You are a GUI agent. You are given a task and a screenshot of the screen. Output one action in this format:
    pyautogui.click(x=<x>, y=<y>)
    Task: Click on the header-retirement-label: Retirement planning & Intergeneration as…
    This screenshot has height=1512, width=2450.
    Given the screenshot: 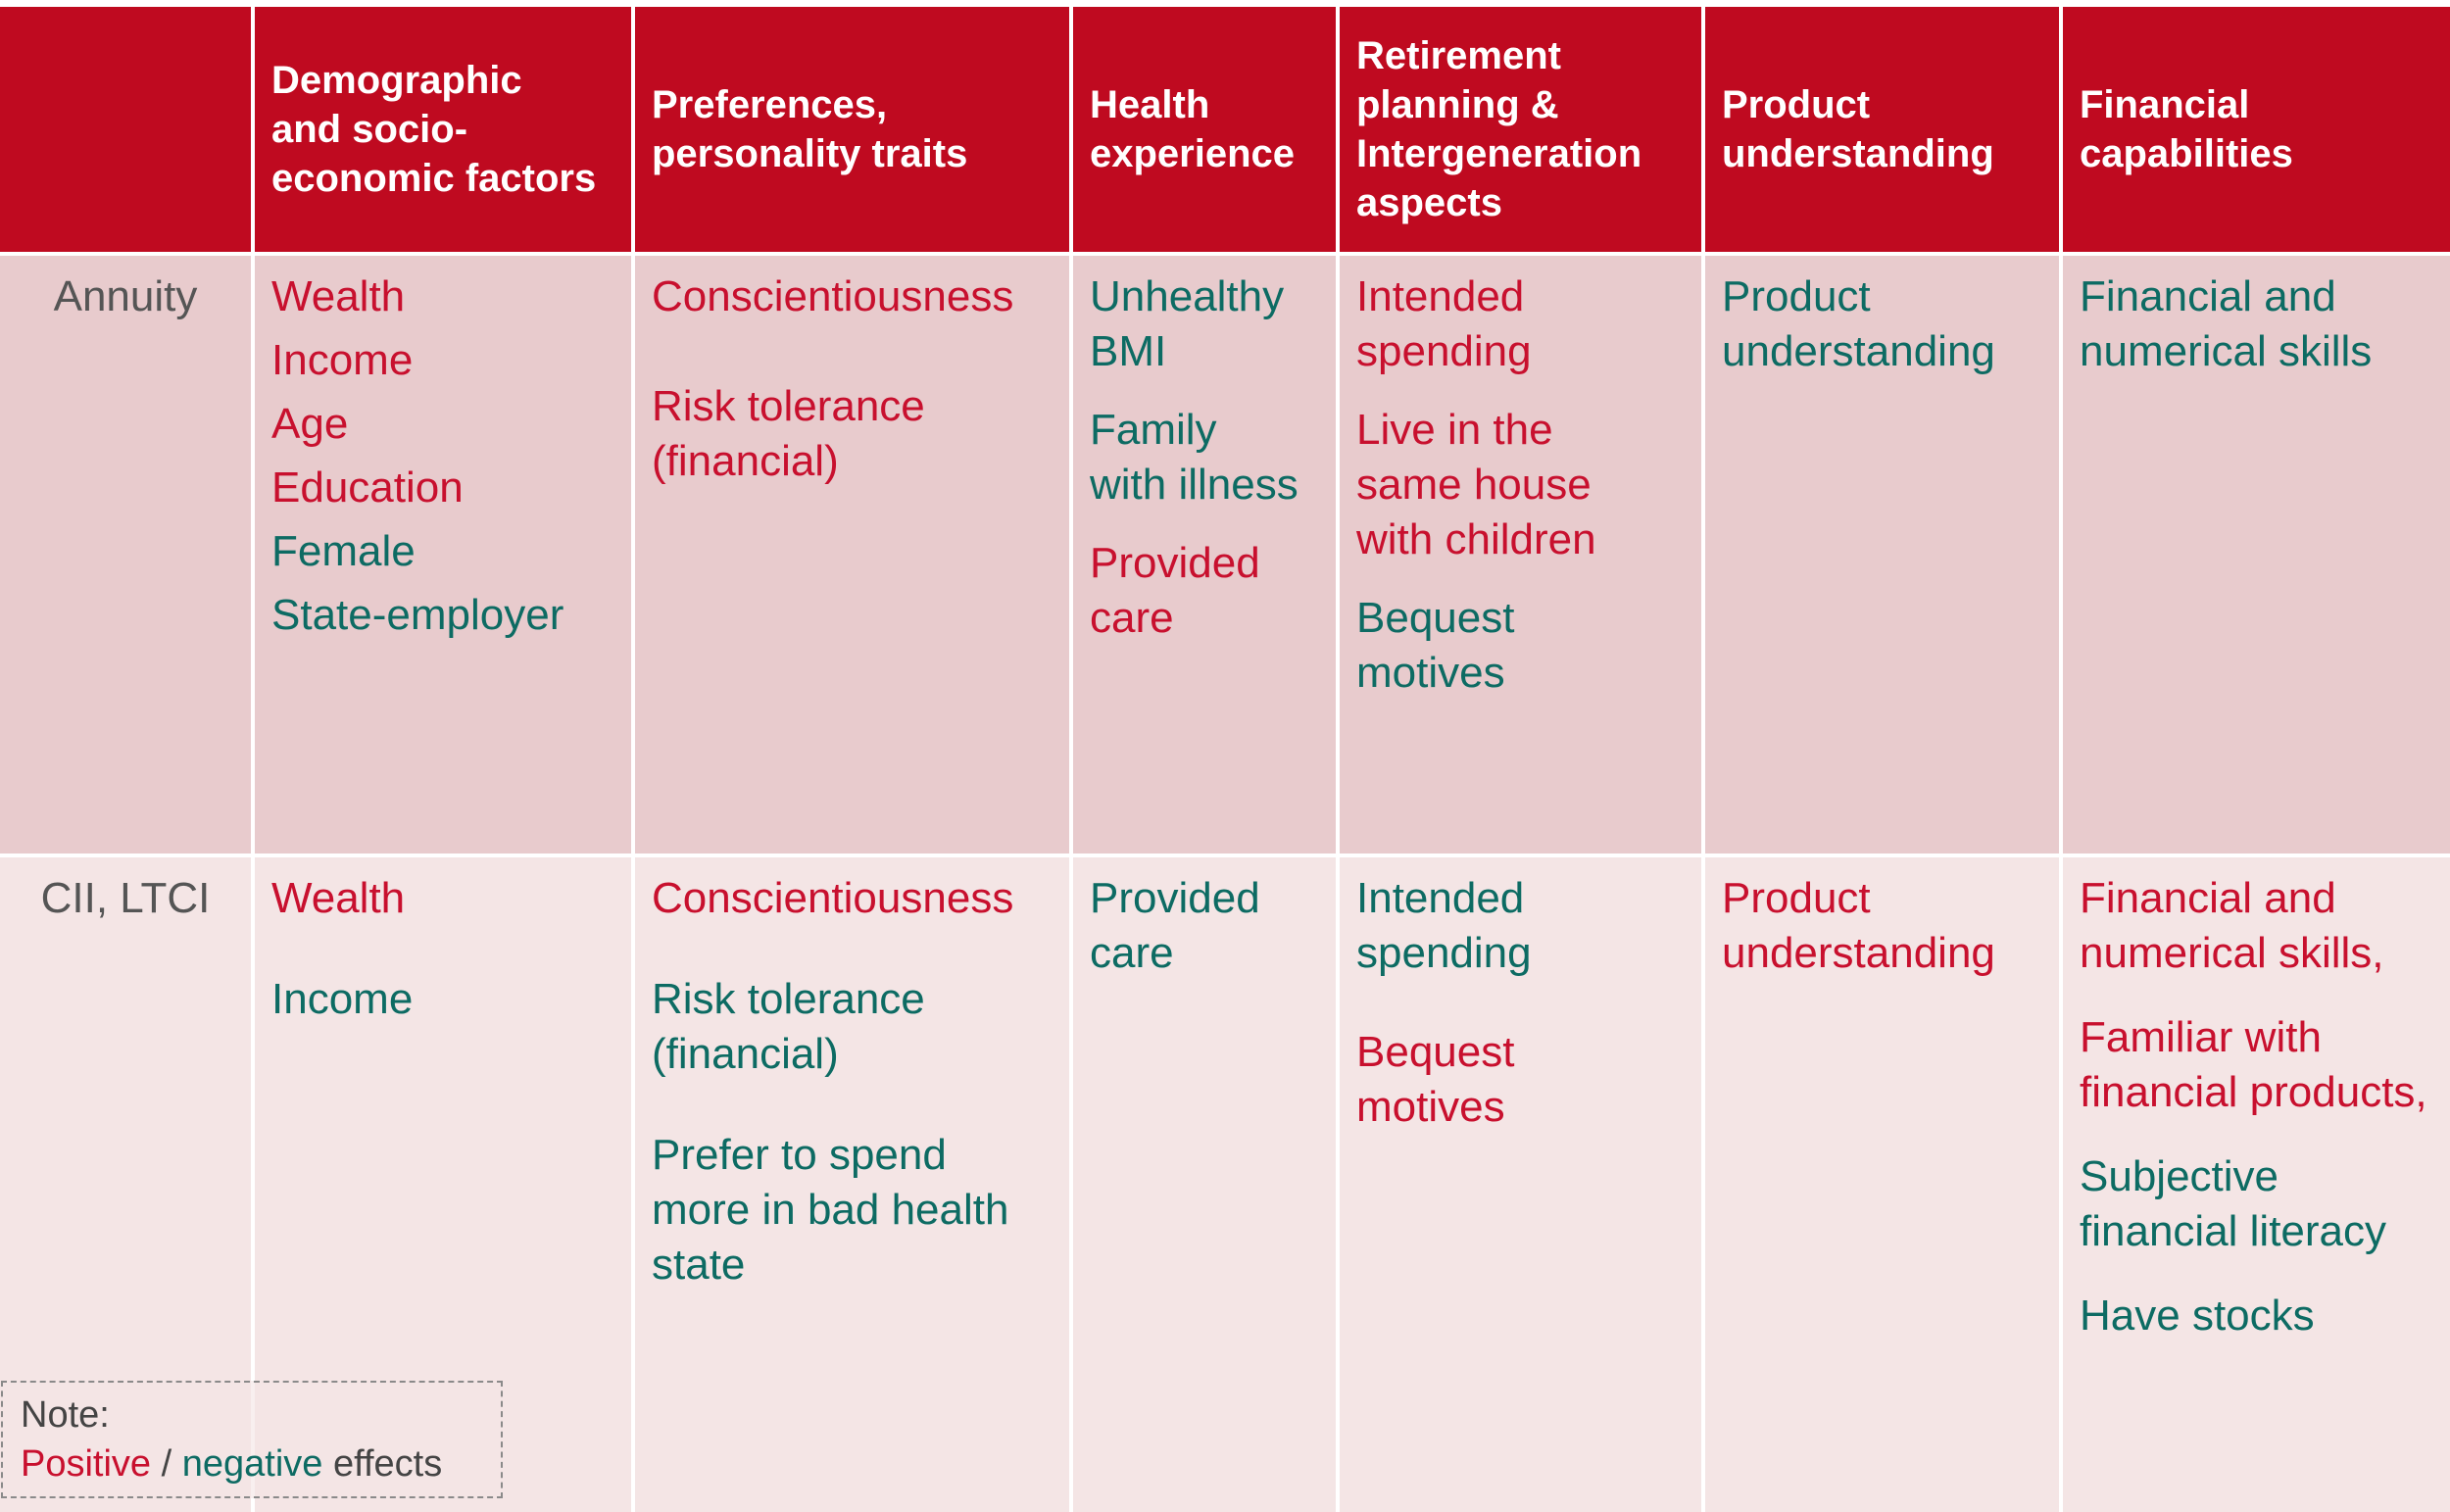 What is the action you would take?
    pyautogui.click(x=1499, y=129)
    